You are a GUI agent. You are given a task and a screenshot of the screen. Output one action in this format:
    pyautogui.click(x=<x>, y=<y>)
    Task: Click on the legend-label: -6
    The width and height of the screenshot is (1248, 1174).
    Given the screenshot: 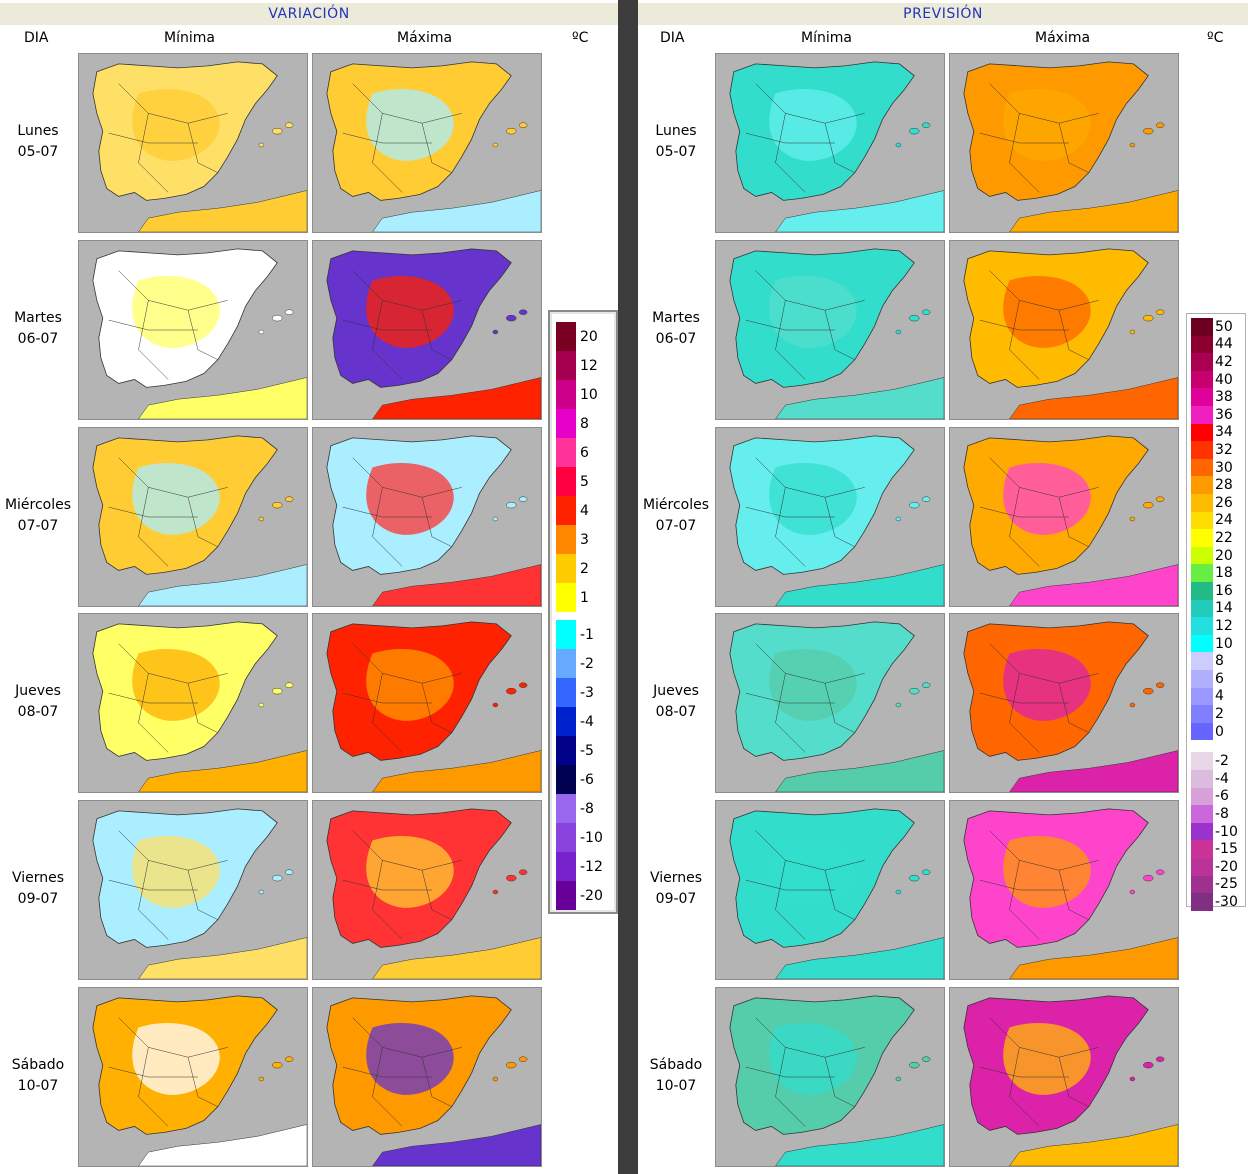 What is the action you would take?
    pyautogui.click(x=1222, y=796)
    